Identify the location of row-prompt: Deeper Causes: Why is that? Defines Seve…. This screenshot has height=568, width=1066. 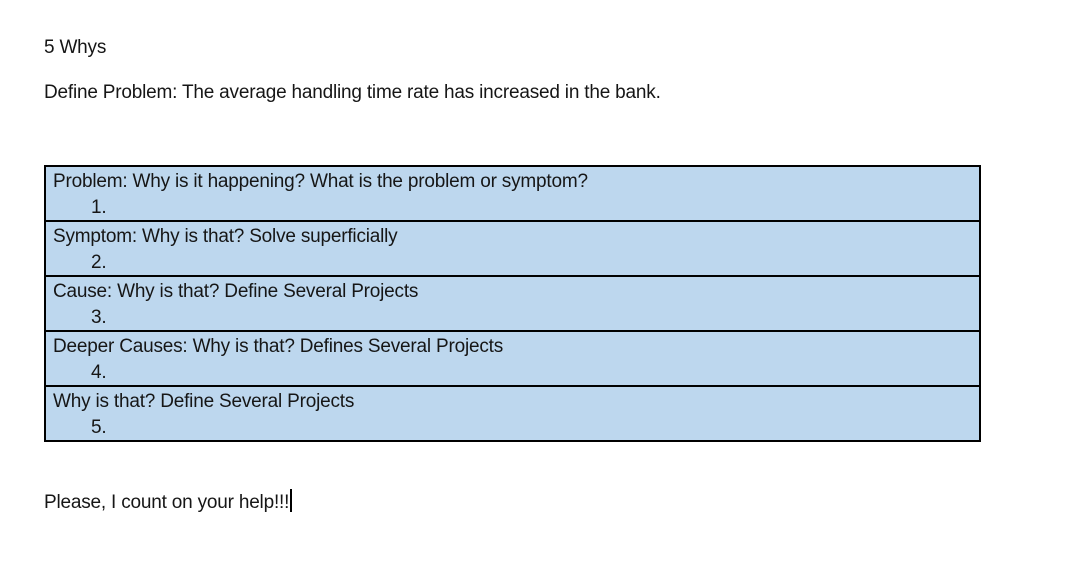
(278, 346).